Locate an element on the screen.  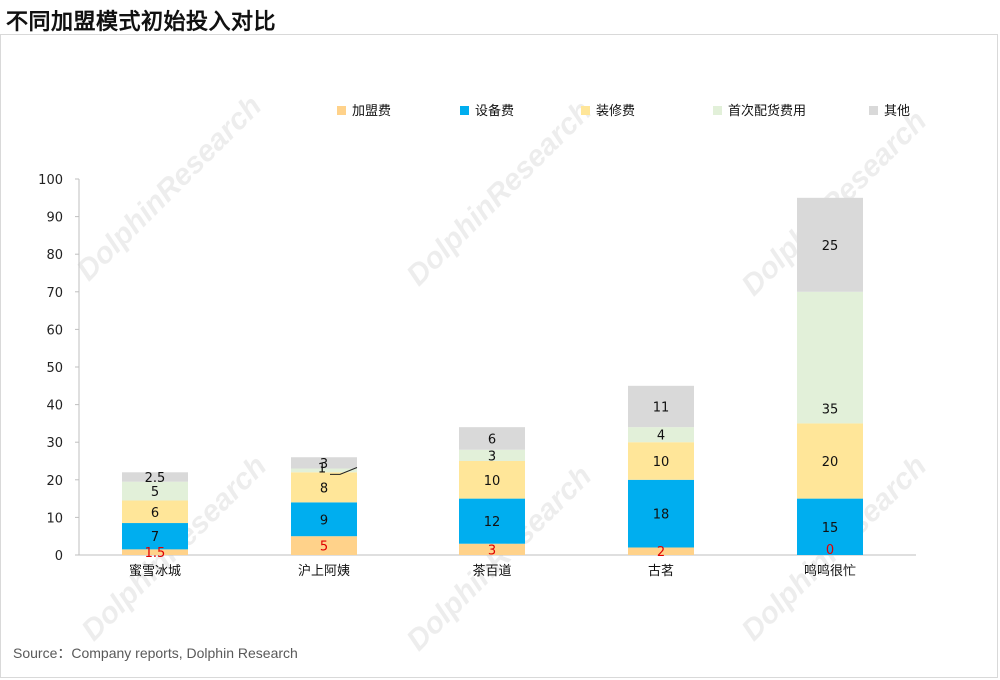
y-tick-label: 0 is located at coordinates (59, 556).